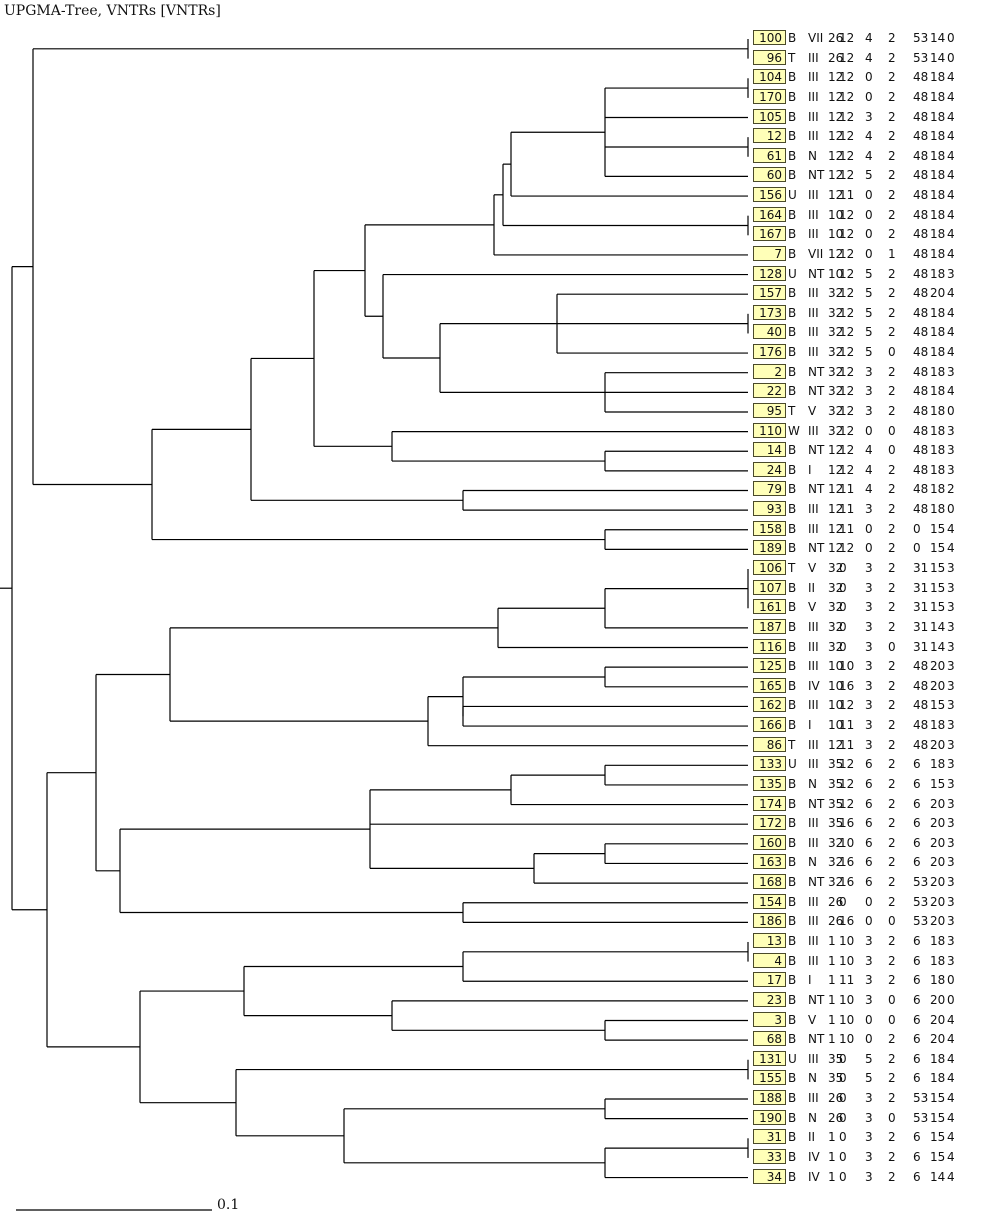 This screenshot has height=1226, width=1000. I want to click on isolate-id-box: 158, so click(769, 528).